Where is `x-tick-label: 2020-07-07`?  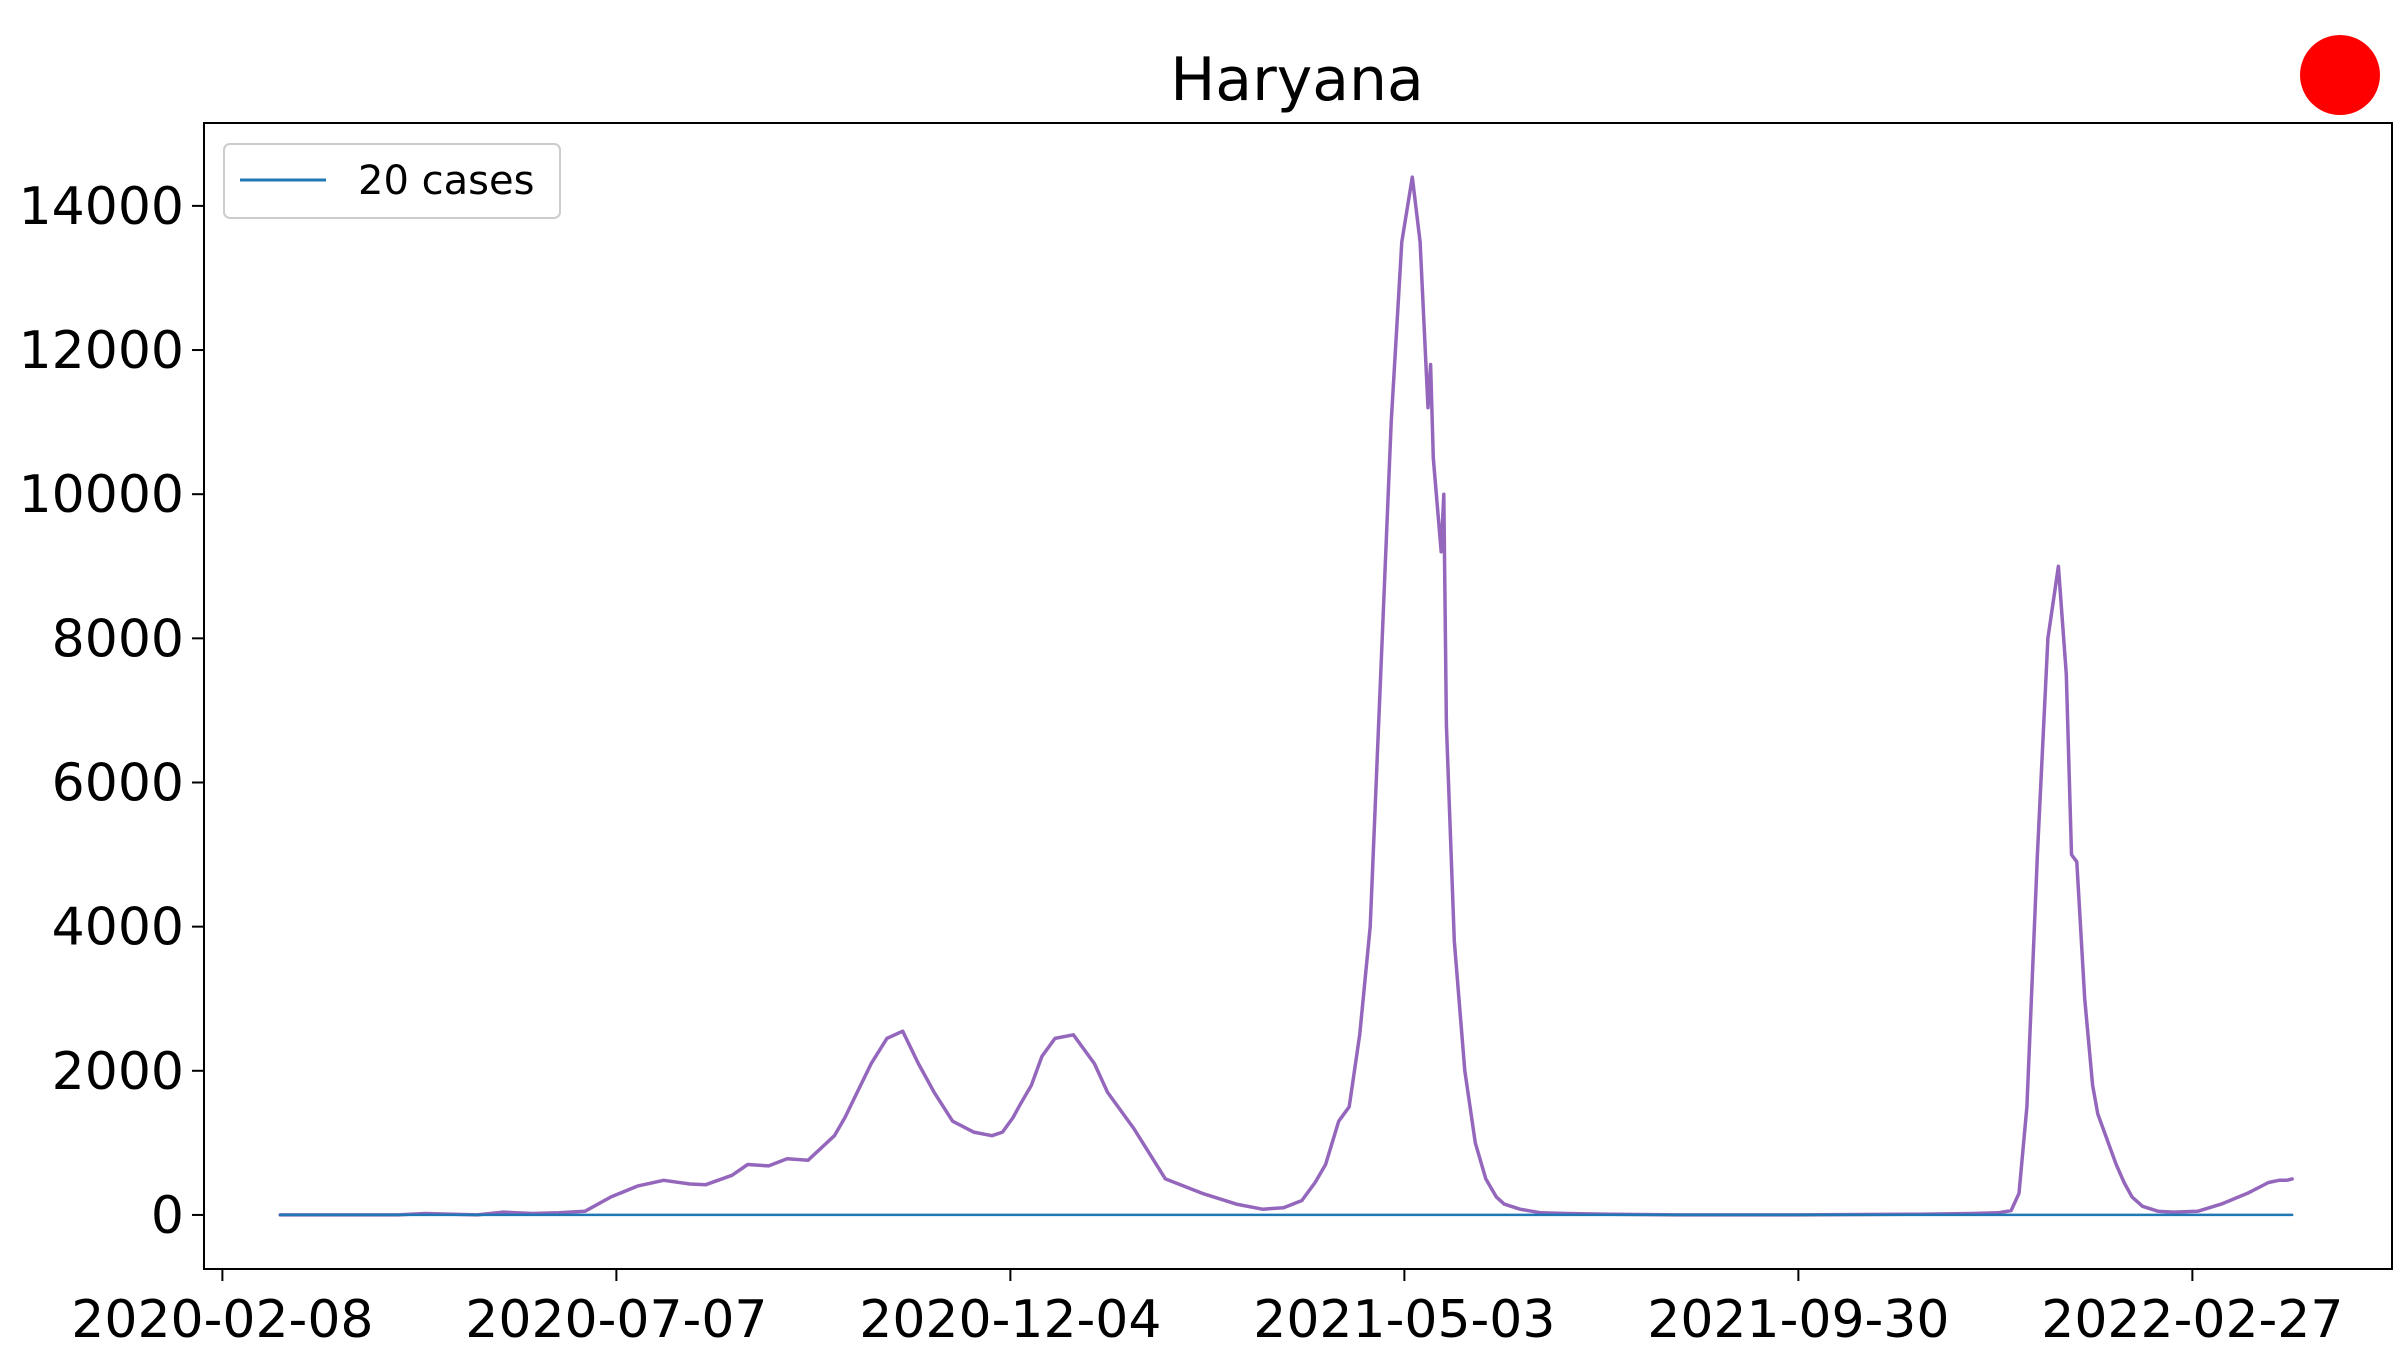
x-tick-label: 2020-07-07 is located at coordinates (616, 1320).